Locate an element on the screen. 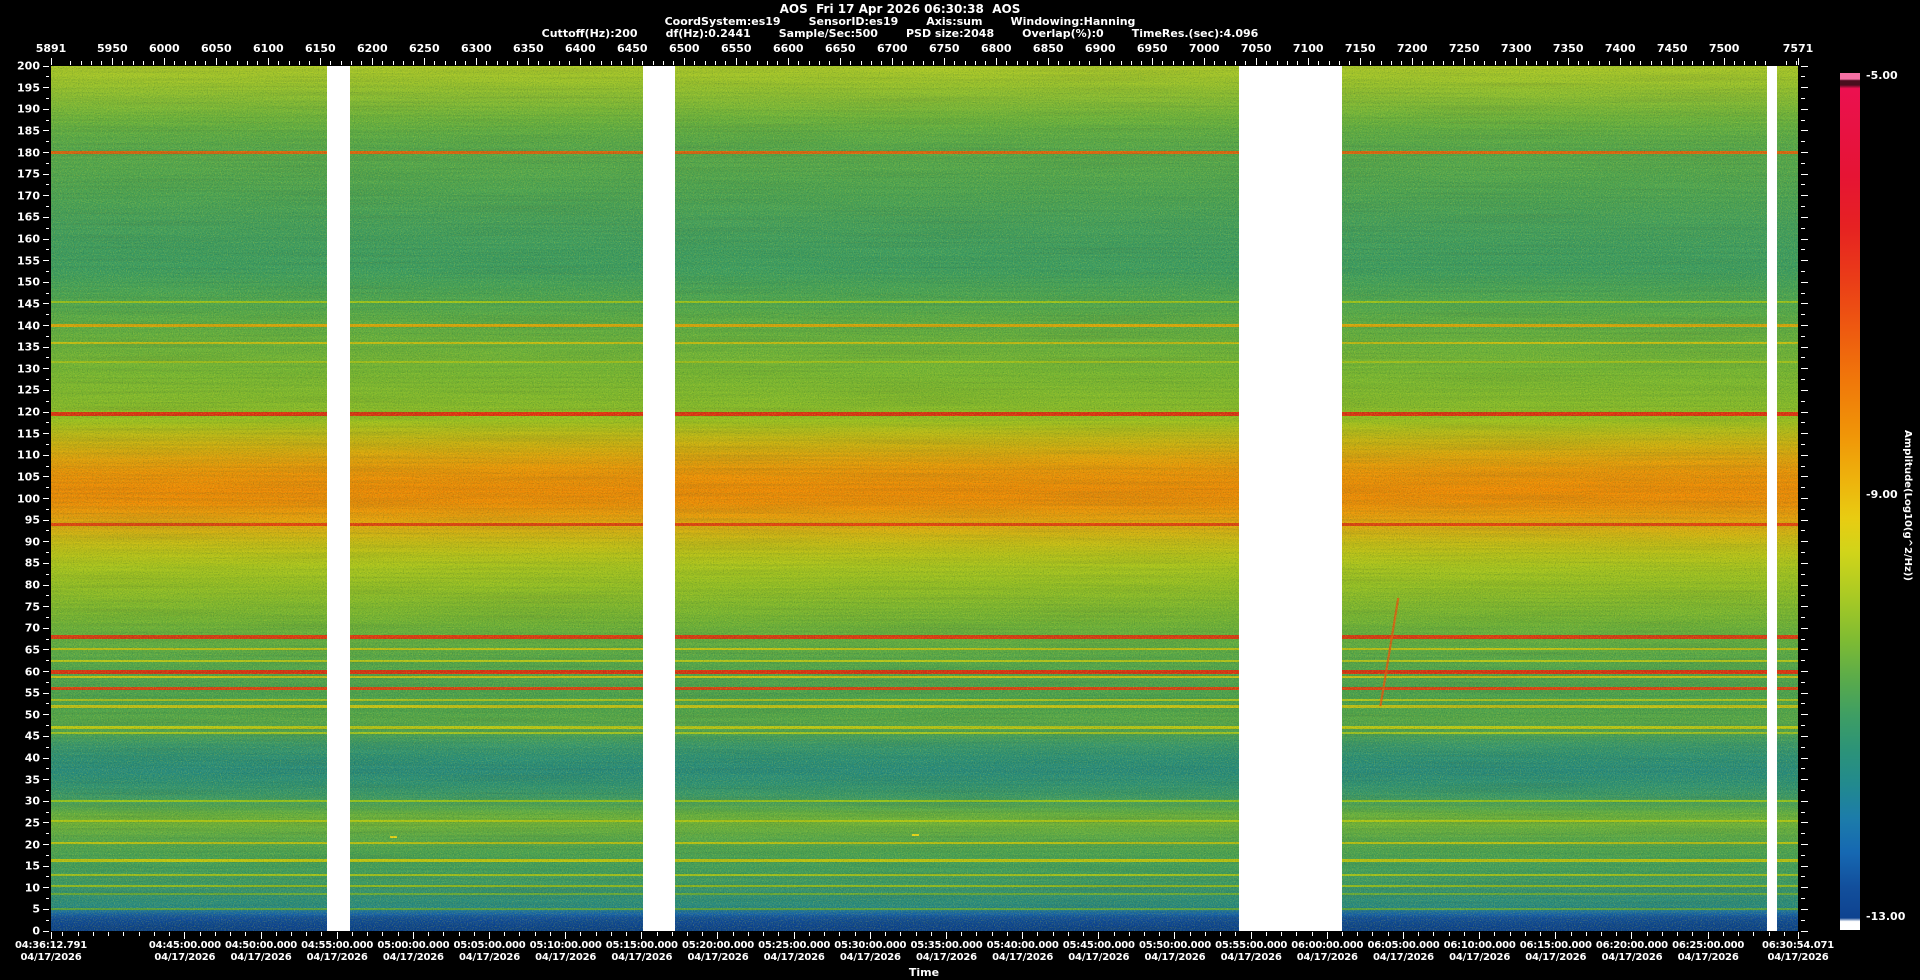  top-axis-tick-label: 6450 is located at coordinates (632, 48).